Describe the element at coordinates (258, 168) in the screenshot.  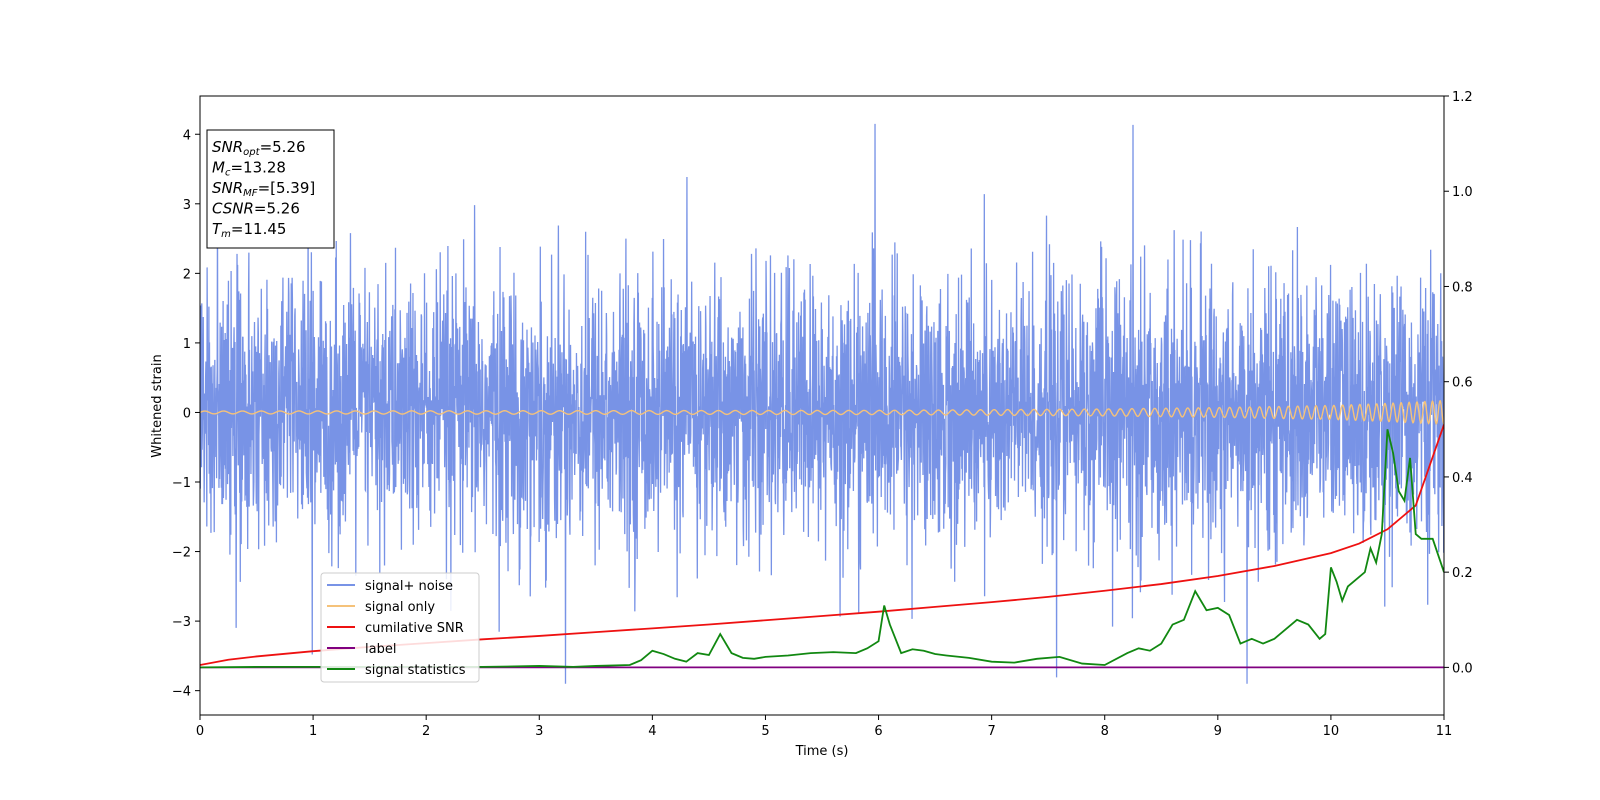
I see `info-line-value: =13.28` at that location.